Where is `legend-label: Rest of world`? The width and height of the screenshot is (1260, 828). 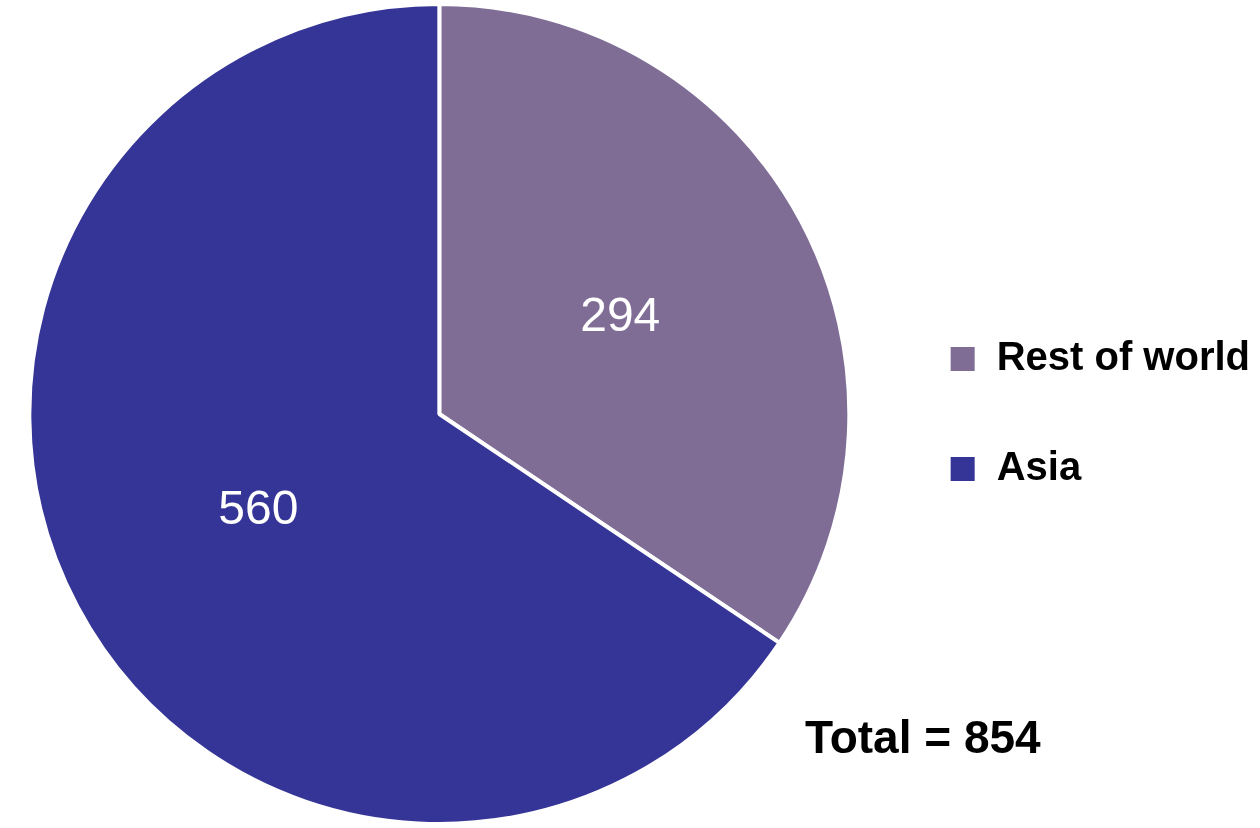
legend-label: Rest of world is located at coordinates (1123, 356).